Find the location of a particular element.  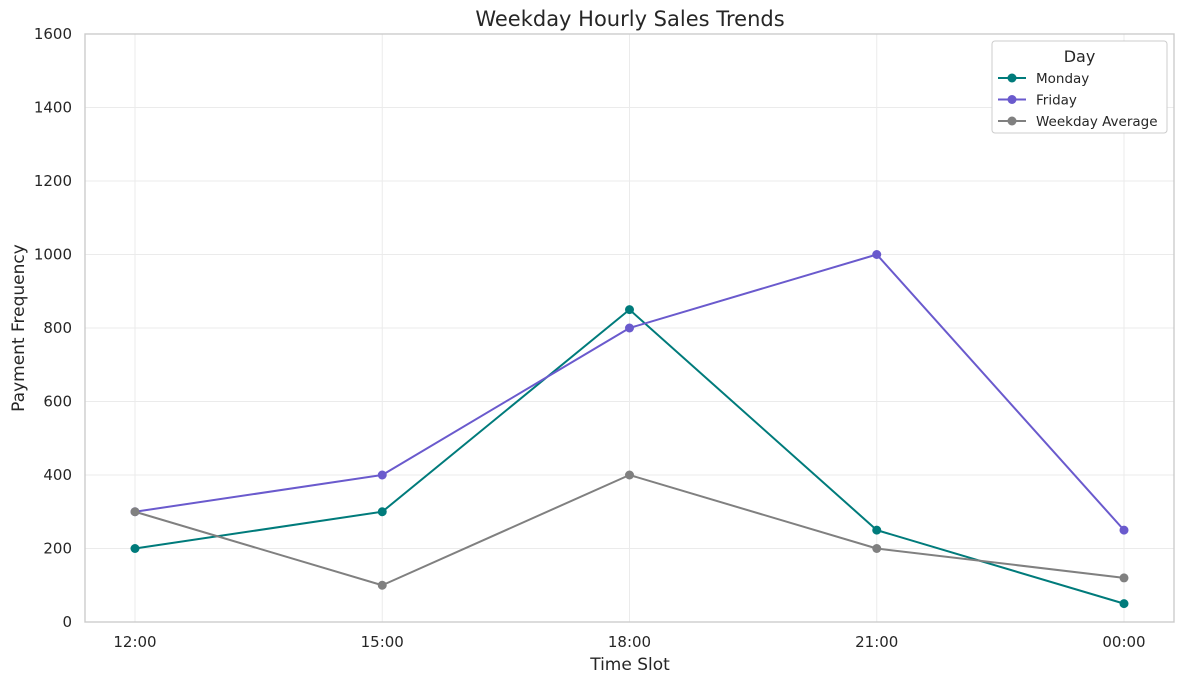

x-tick-label: 15:00 is located at coordinates (382, 642).